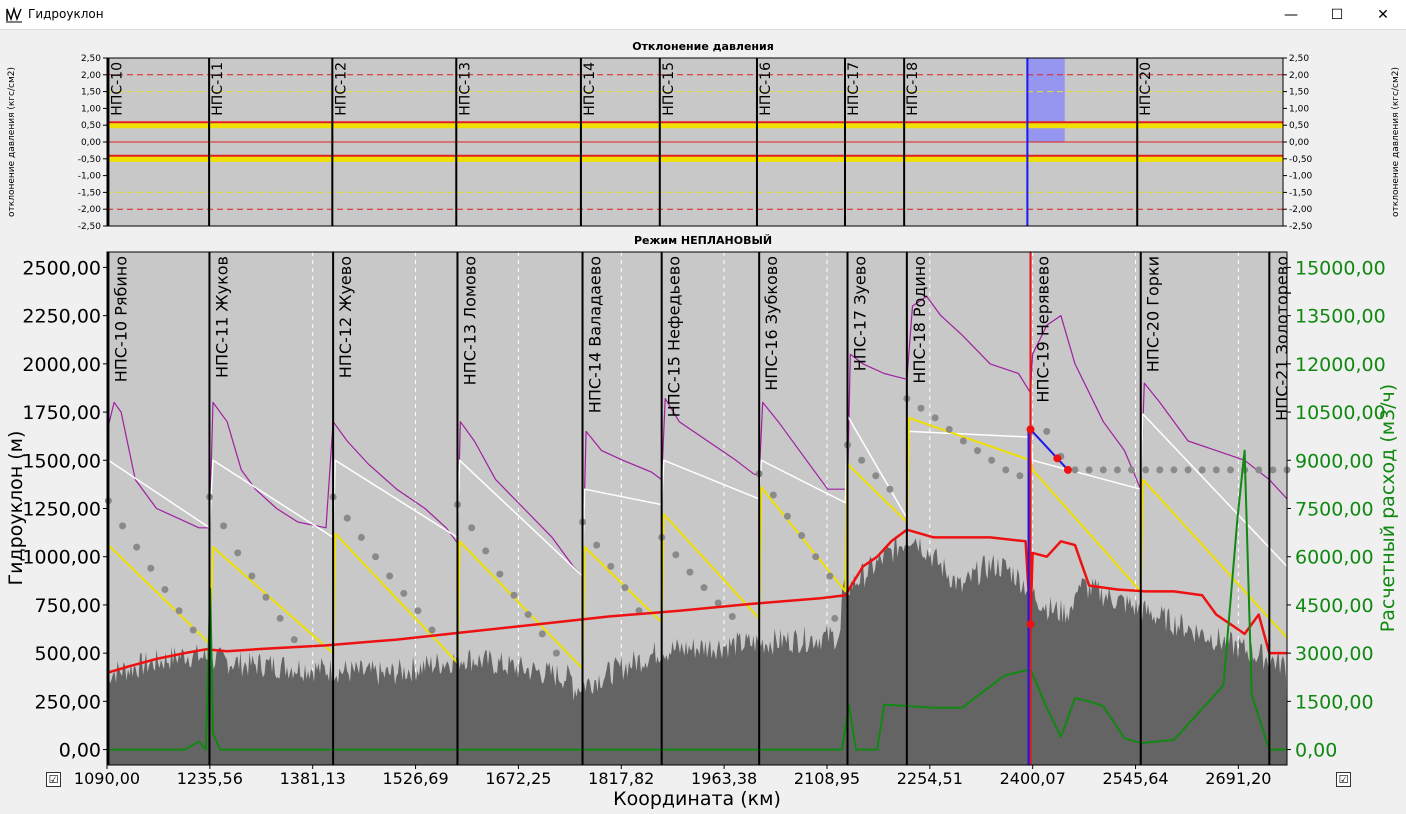 The height and width of the screenshot is (814, 1406). What do you see at coordinates (724, 778) in the screenshot?
I see `gradient-xtick-label: 1963,38` at bounding box center [724, 778].